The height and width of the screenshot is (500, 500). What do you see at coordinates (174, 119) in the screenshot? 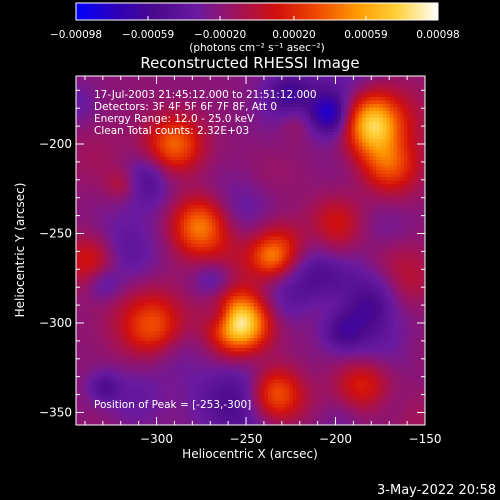
I see `info-line: Energy Range: 12.0 - 25.0 keV` at bounding box center [174, 119].